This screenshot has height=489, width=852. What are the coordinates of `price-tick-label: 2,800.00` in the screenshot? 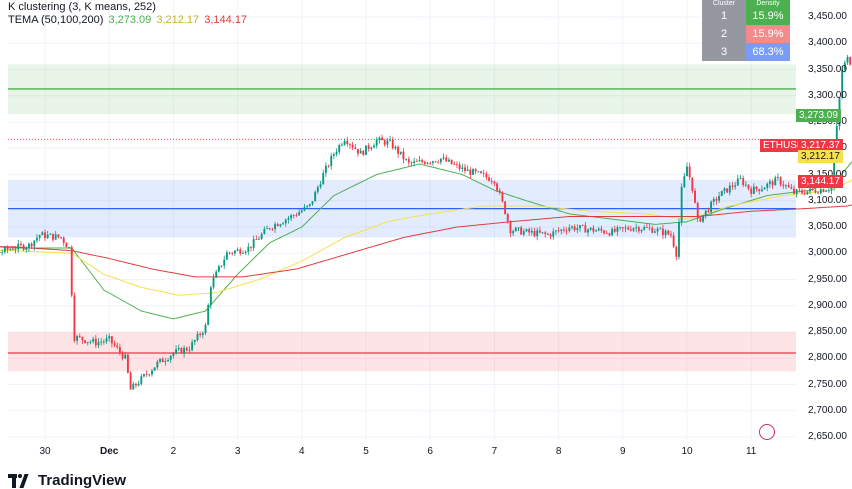 It's located at (827, 357).